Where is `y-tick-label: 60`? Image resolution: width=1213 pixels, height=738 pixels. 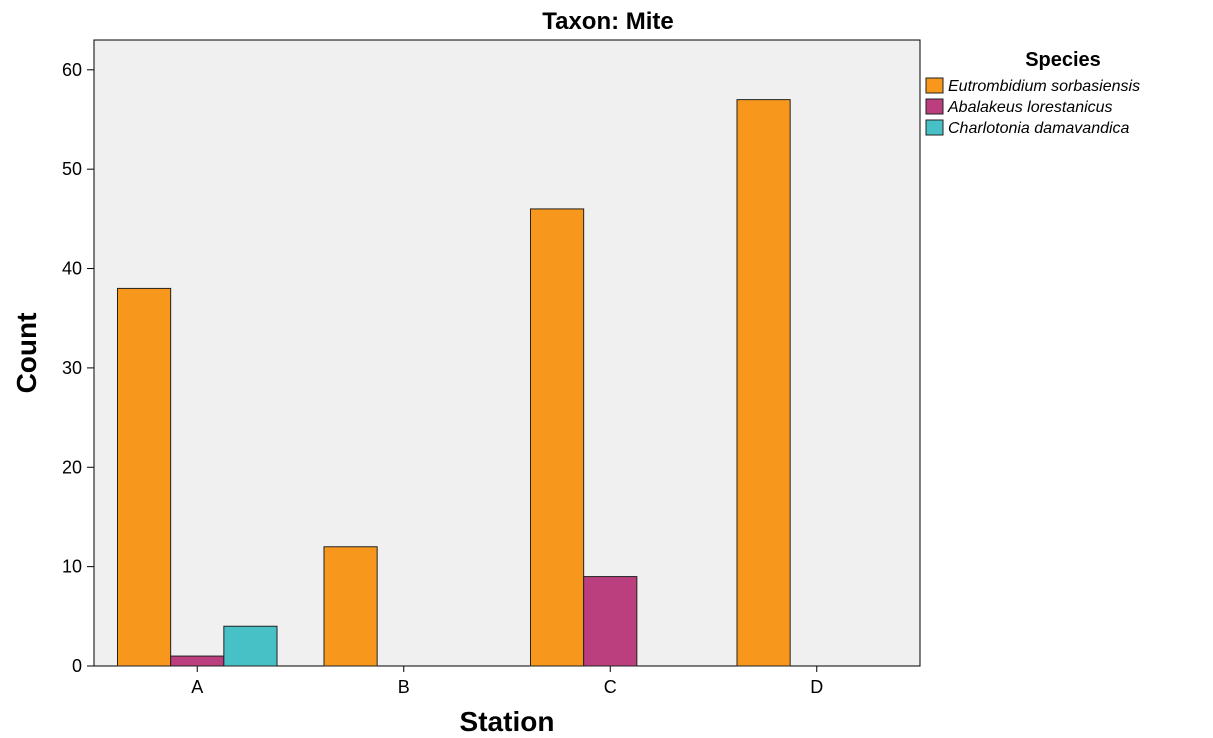
y-tick-label: 60 is located at coordinates (72, 70).